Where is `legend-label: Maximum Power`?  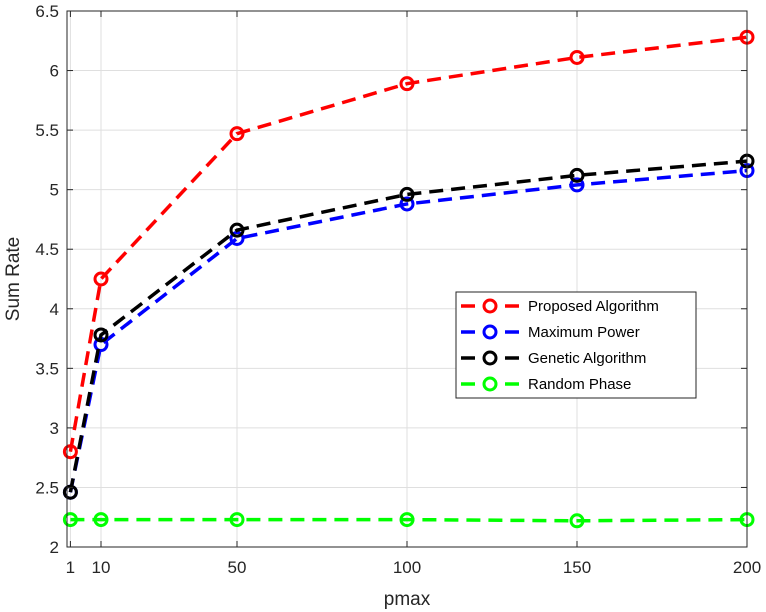
legend-label: Maximum Power is located at coordinates (584, 332).